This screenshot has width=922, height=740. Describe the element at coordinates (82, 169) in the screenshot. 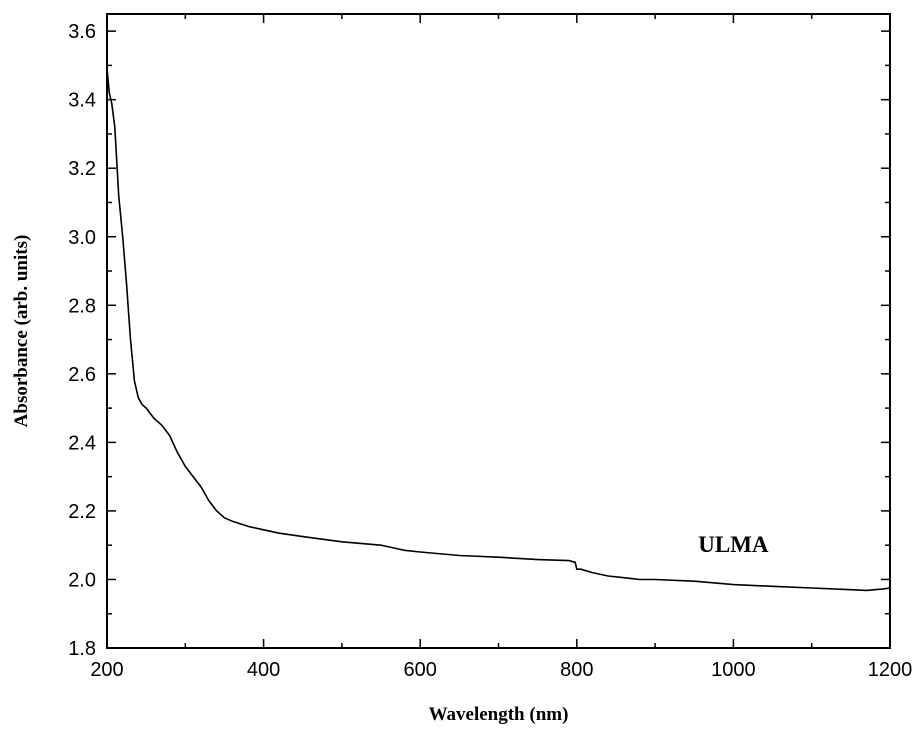

I see `y-tick-label: 3.2` at that location.